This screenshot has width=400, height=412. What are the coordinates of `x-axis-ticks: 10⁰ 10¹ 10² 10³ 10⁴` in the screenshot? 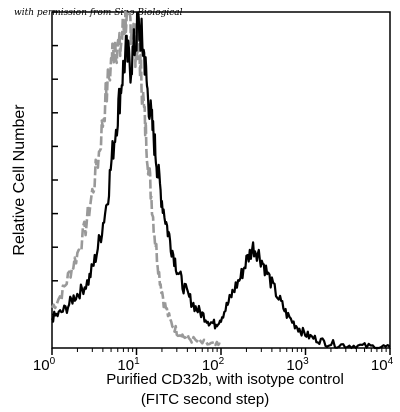 It's located at (213, 361).